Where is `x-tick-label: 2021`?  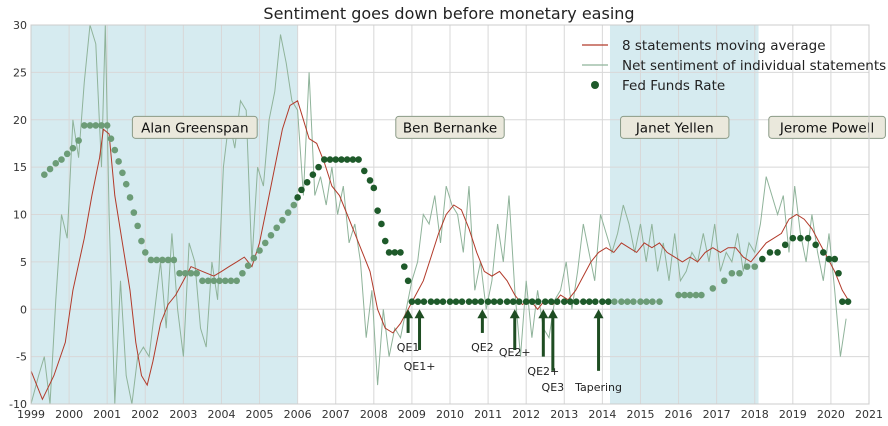
x-tick-label: 2021 is located at coordinates (869, 414).